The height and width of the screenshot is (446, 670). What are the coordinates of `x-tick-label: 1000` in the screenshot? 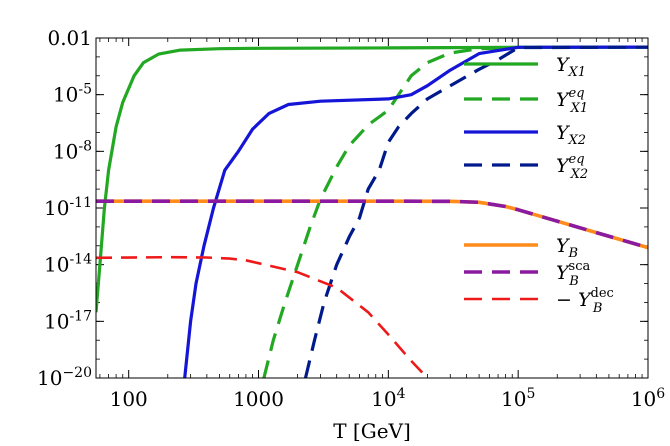 It's located at (258, 399).